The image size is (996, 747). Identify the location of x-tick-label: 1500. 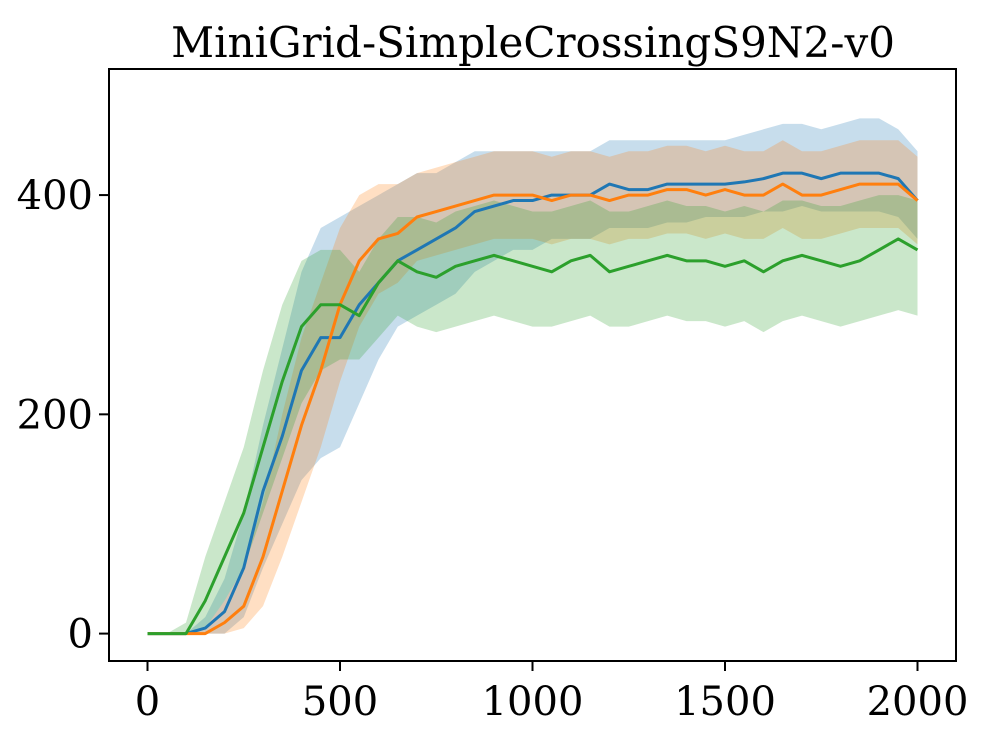
(725, 702).